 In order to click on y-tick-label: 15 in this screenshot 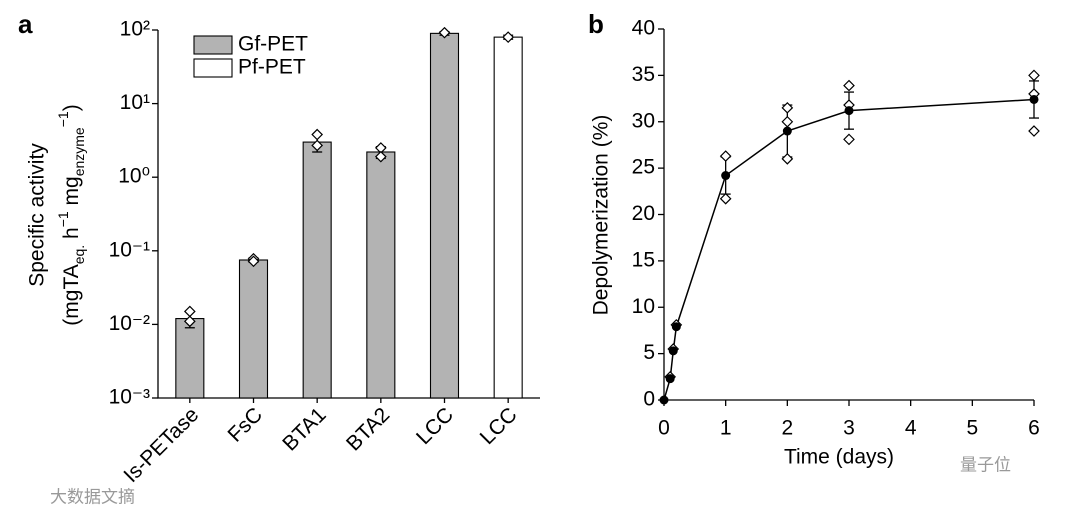, I will do `click(643, 259)`.